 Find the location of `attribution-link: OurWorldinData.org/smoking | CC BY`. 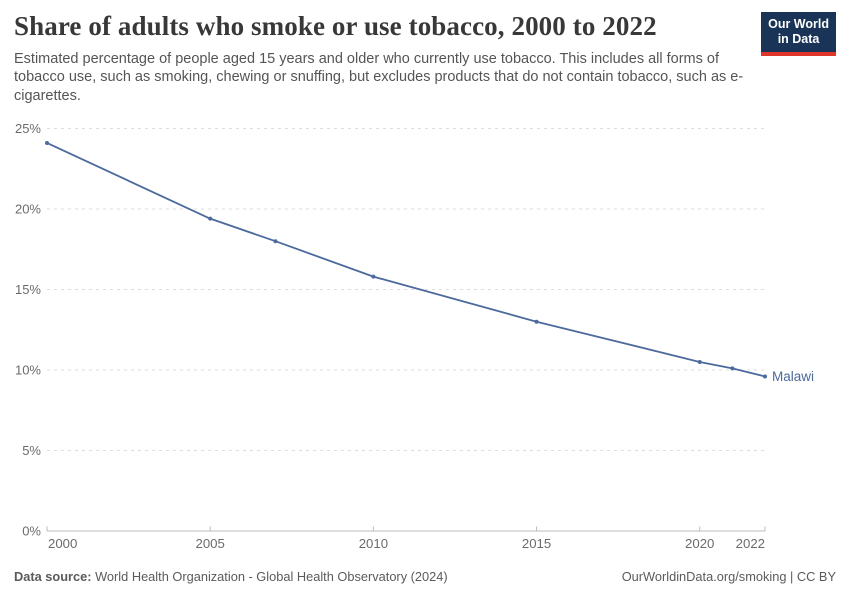

attribution-link: OurWorldinData.org/smoking | CC BY is located at coordinates (728, 576).